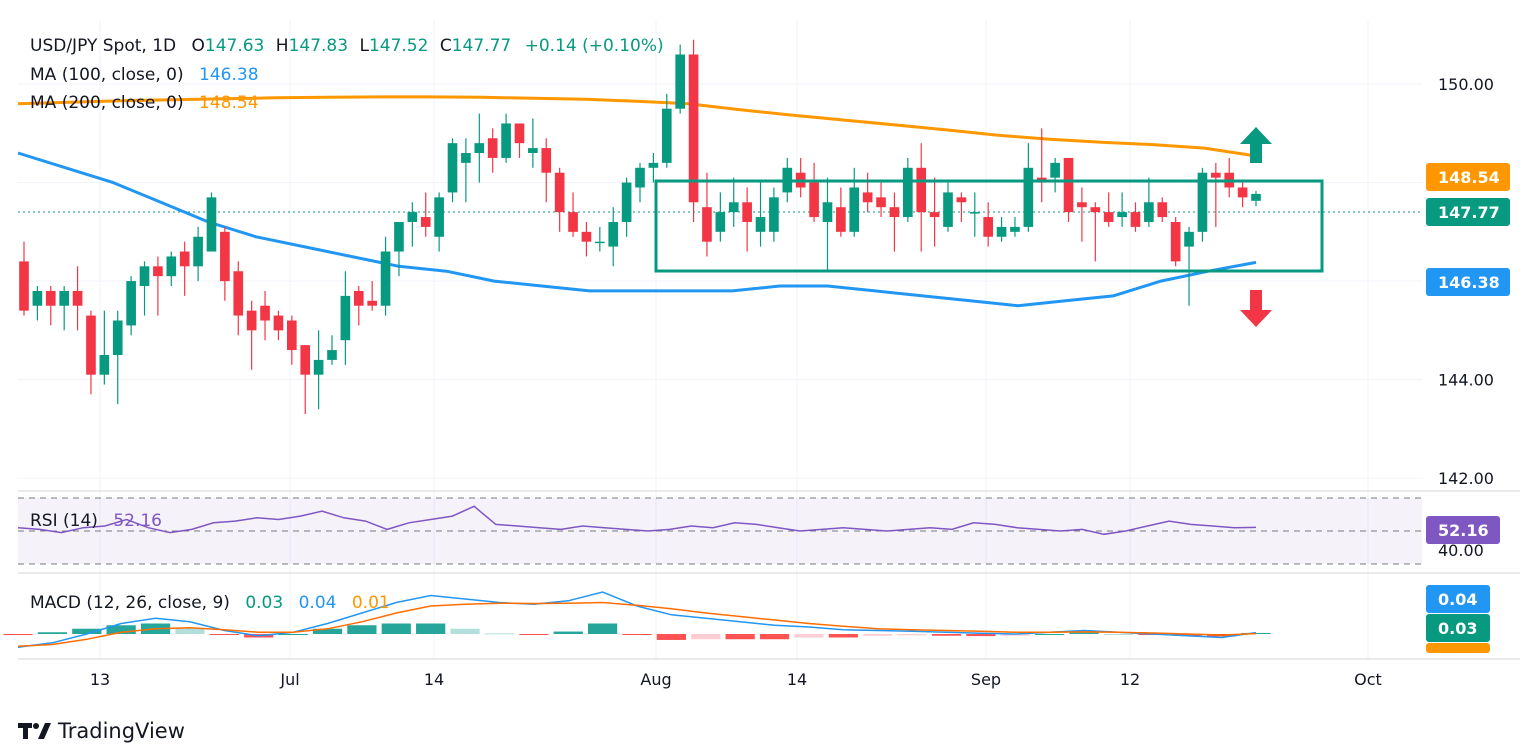 The image size is (1536, 746). I want to click on time-tick-label: Sep, so click(986, 679).